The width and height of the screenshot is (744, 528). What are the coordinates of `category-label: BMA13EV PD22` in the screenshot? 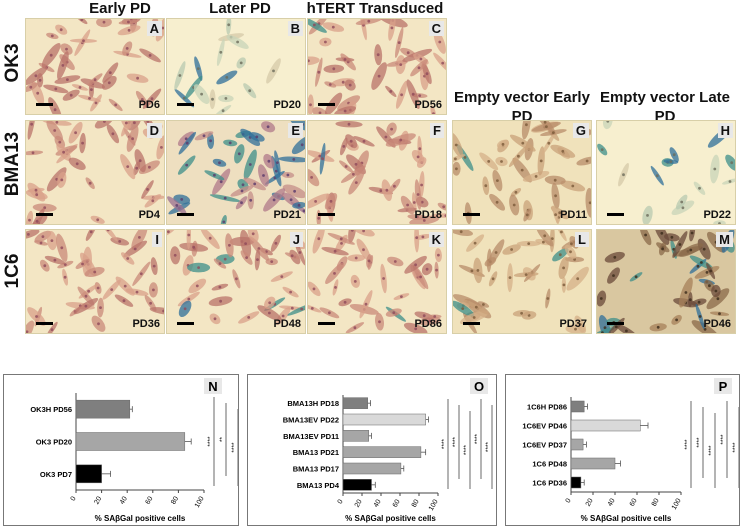 It's located at (311, 420).